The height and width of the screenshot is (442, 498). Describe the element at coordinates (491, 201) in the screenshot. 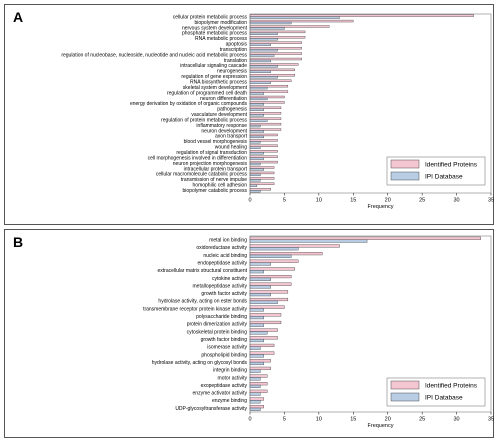

I see `chart-a-x-tick-label: 35` at that location.